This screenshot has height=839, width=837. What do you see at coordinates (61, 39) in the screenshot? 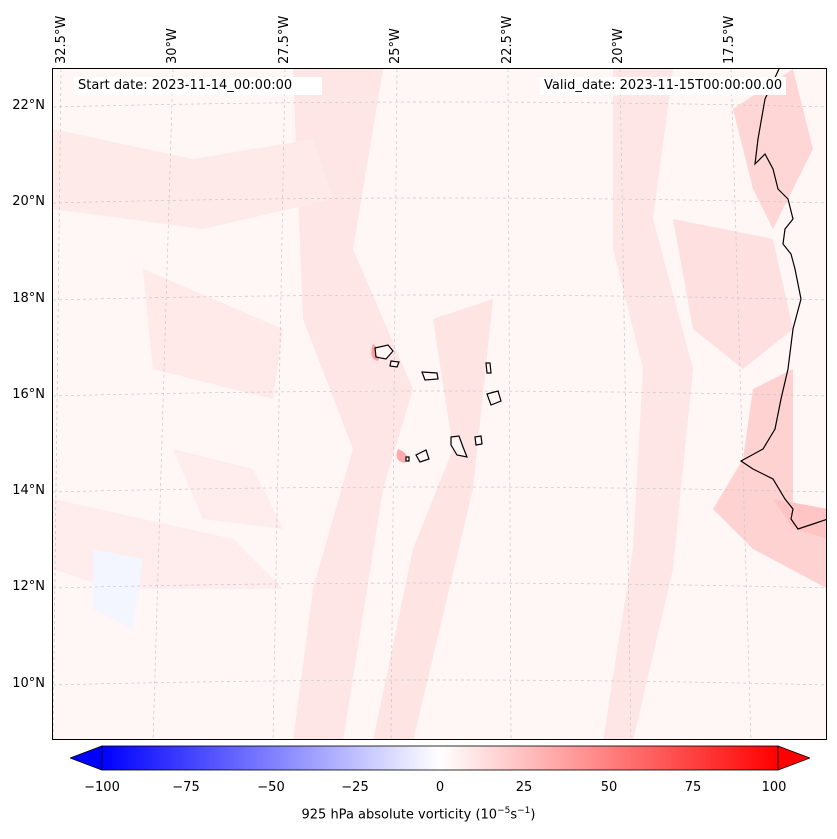
I see `lon-label-32-5w: 32.5°W` at bounding box center [61, 39].